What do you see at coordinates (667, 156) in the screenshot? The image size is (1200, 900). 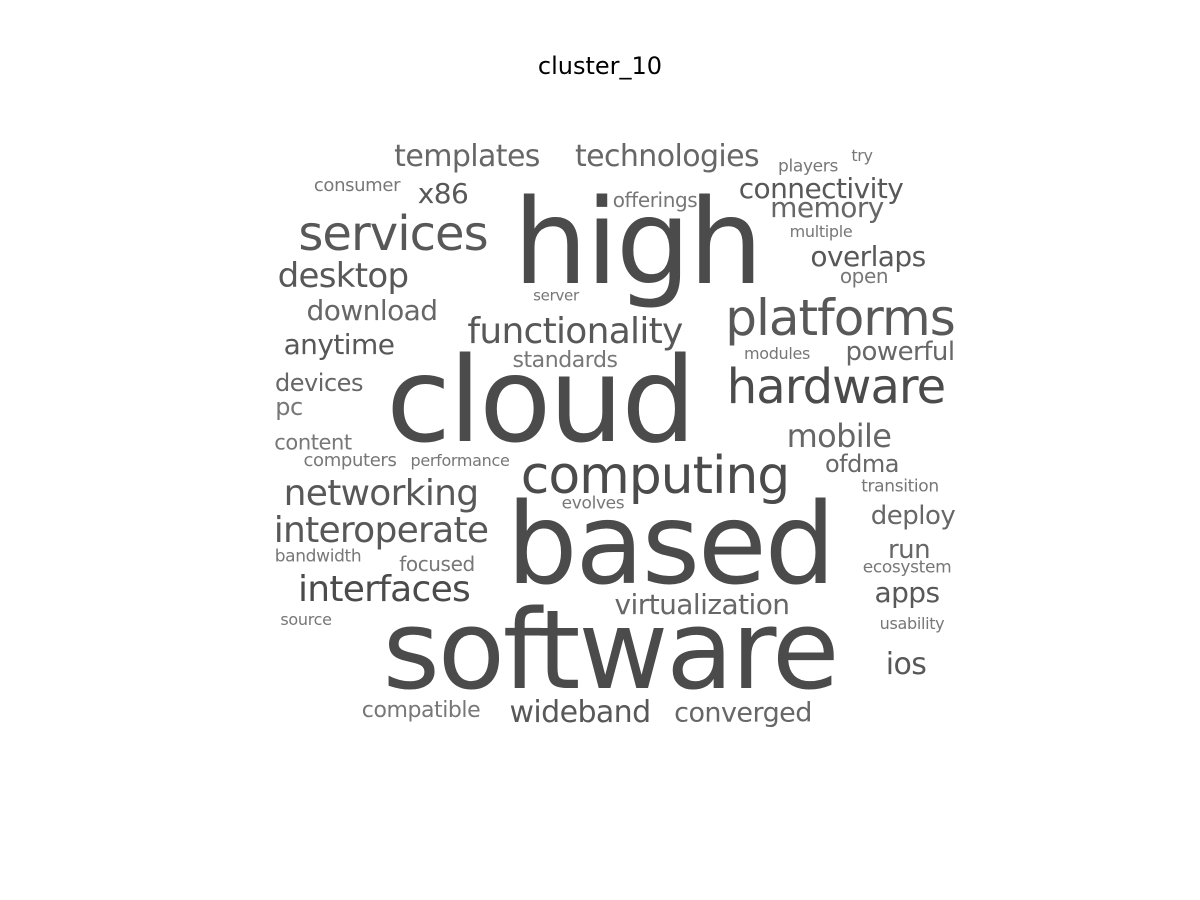 I see `word-technologies: technologies` at bounding box center [667, 156].